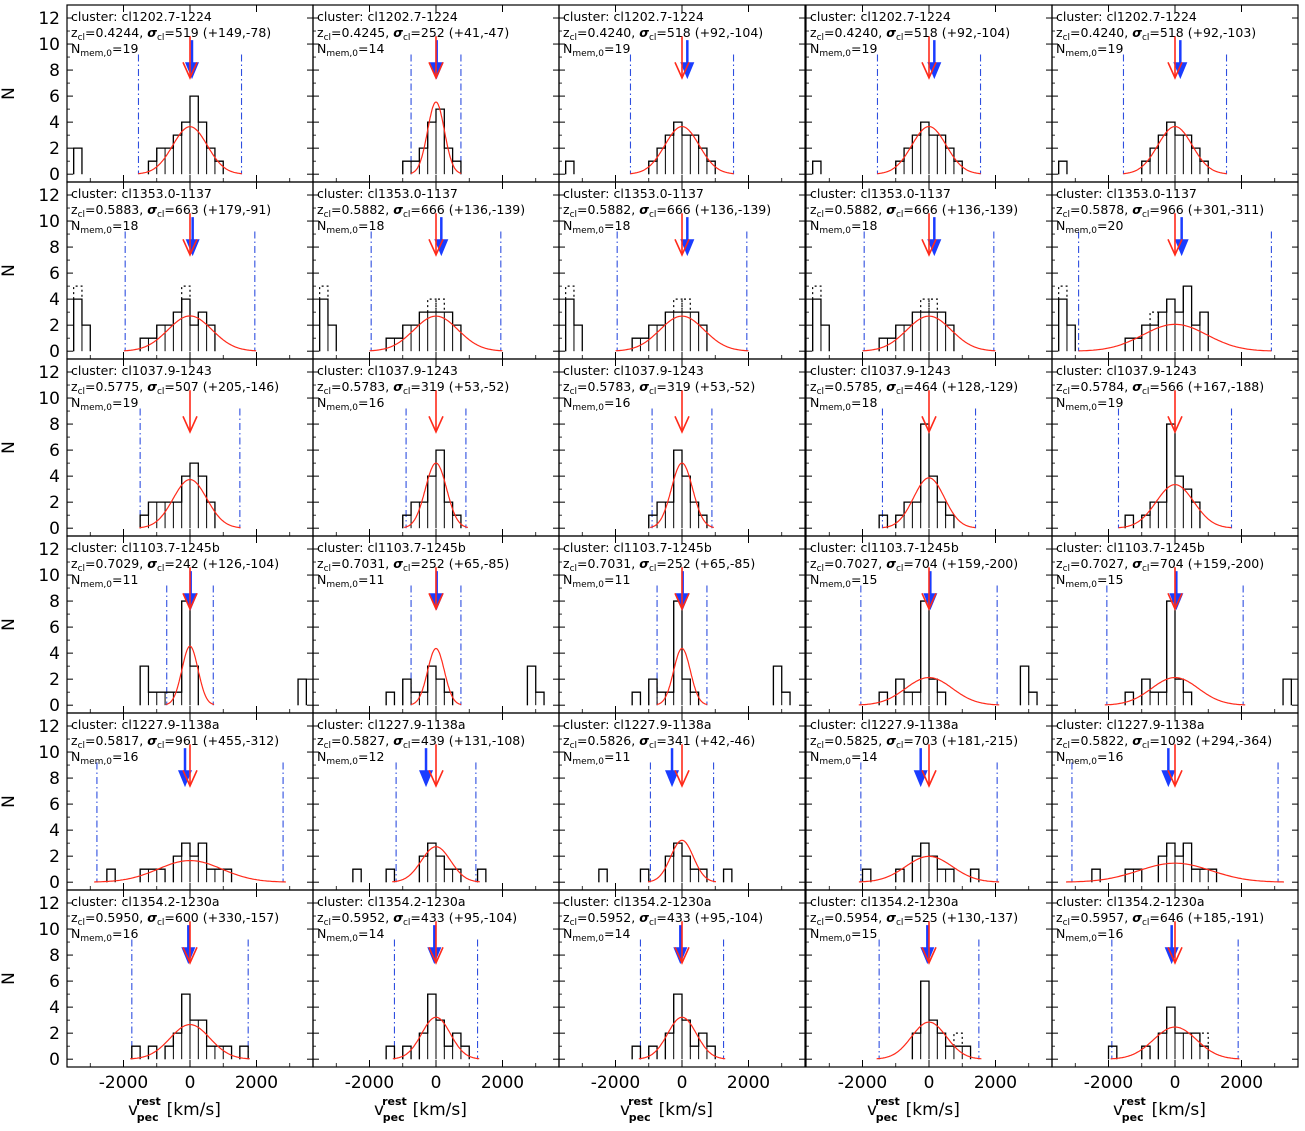 This screenshot has height=1131, width=1305. I want to click on z-sigma-line: zcl=0.5950, σcl=600 (+330,-157), so click(175, 919).